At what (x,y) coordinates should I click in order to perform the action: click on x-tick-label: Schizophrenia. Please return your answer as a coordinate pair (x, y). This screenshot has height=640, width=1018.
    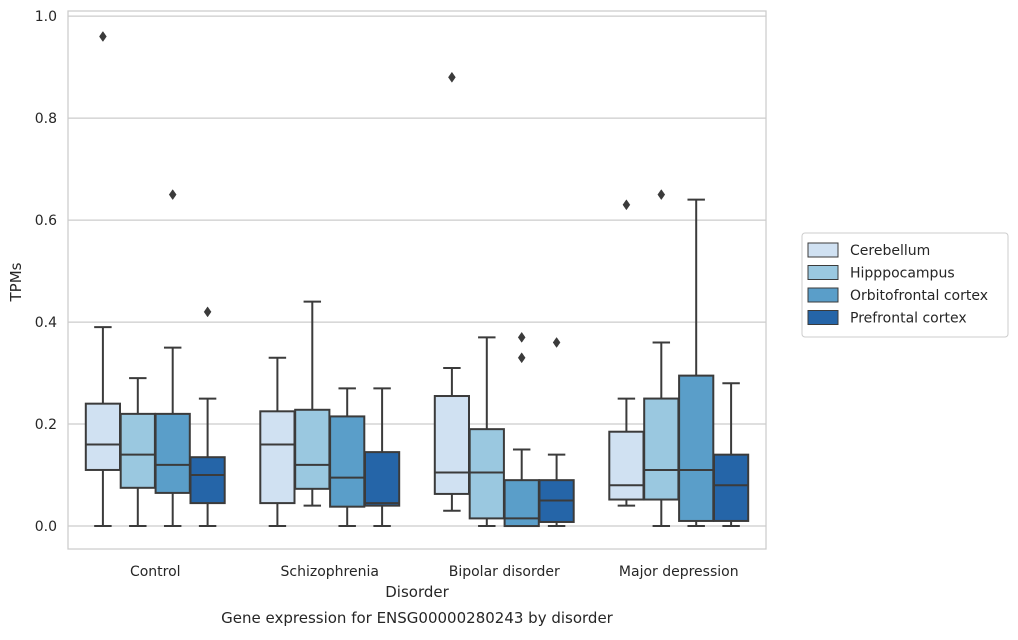
    Looking at the image, I should click on (330, 572).